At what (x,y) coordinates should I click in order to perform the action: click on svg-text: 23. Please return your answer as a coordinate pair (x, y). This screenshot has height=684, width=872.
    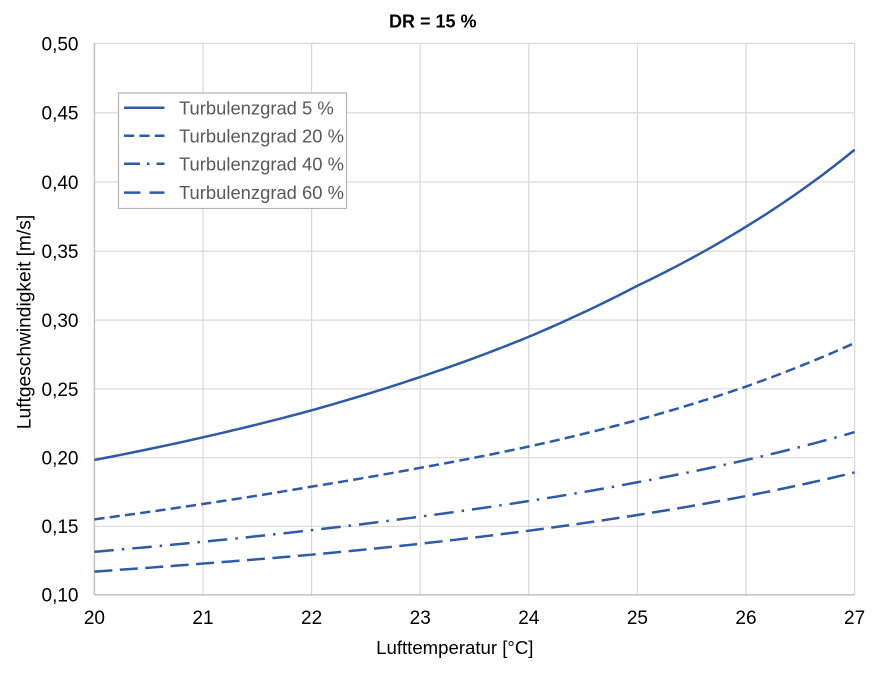
    Looking at the image, I should click on (420, 618).